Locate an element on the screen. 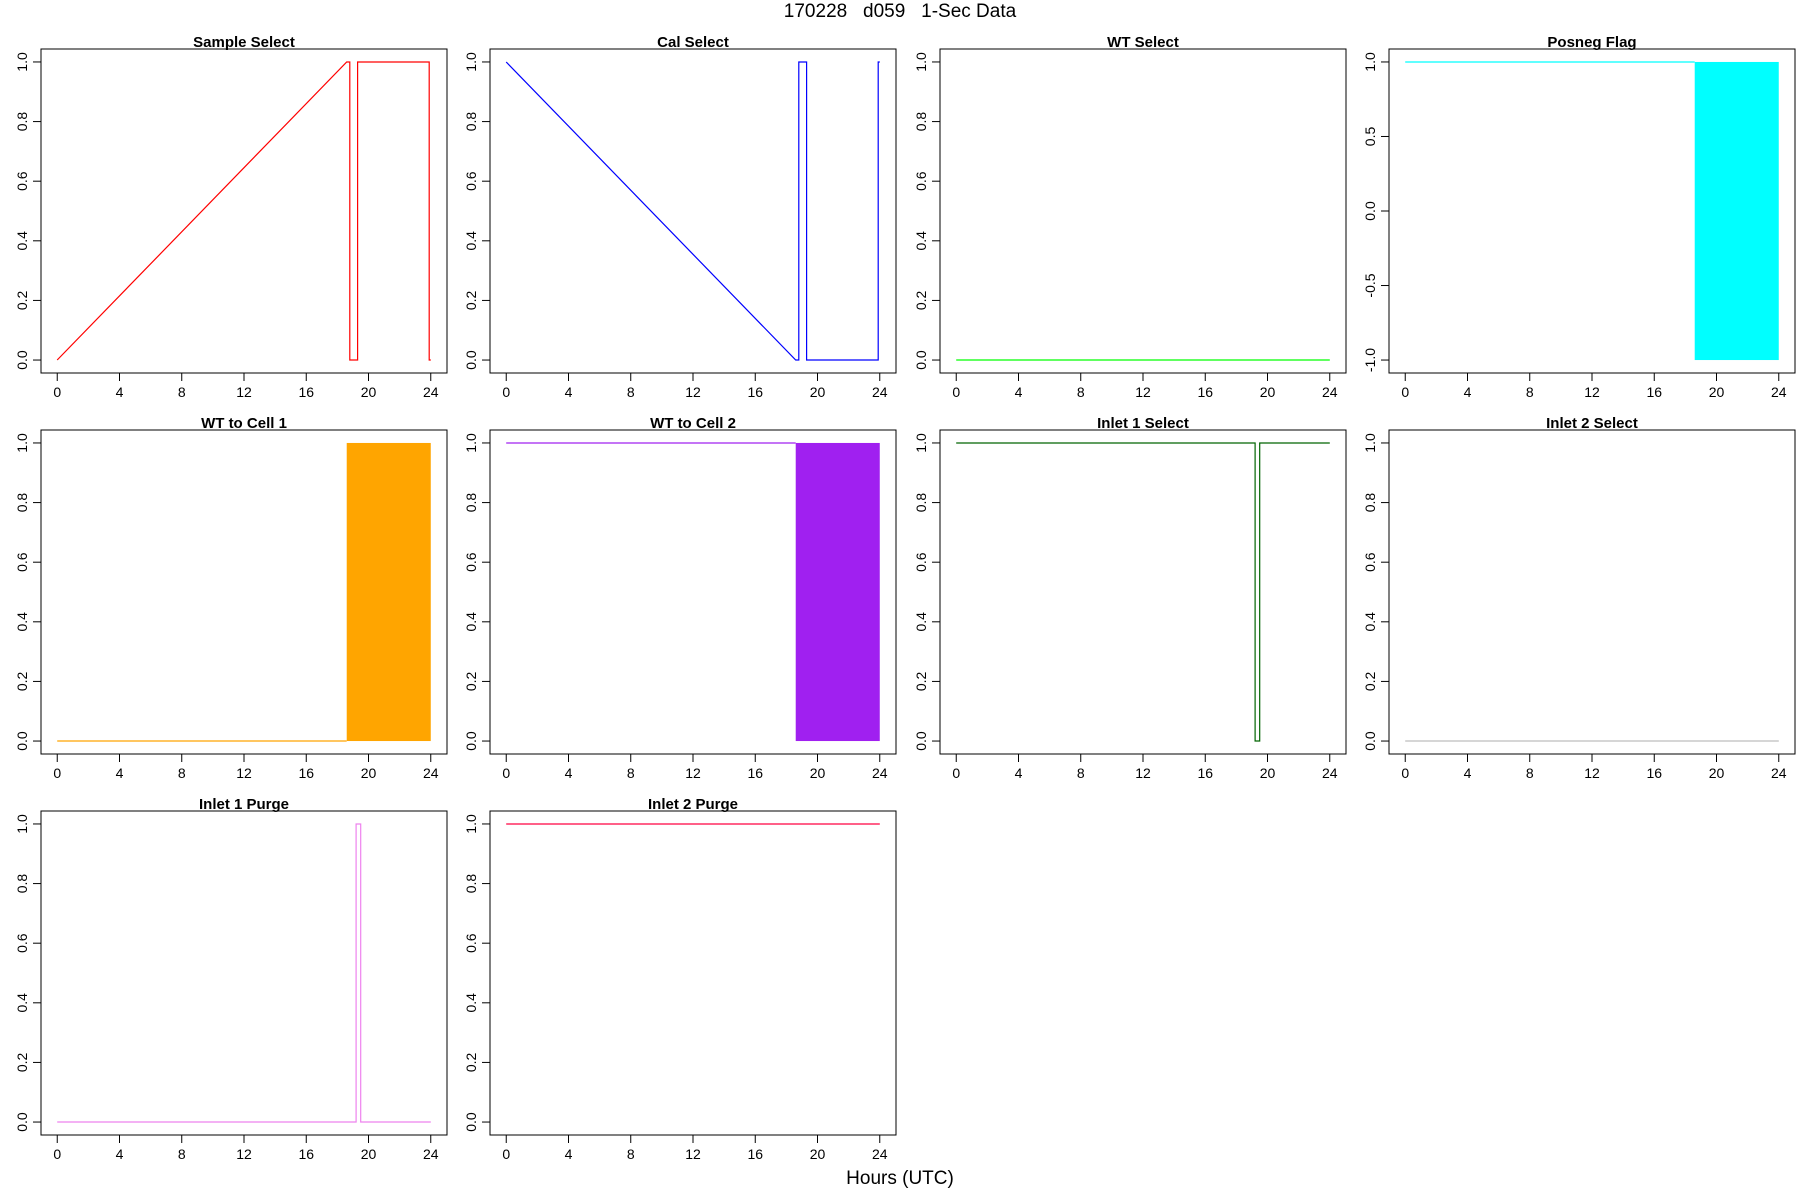 The height and width of the screenshot is (1200, 1800). panel-title: Inlet 1 Purge is located at coordinates (244, 804).